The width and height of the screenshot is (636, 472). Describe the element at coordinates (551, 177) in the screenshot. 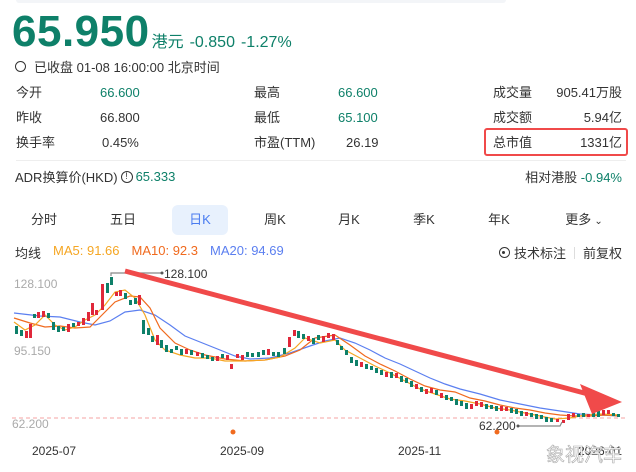

I see `relative-label: 相对港股` at that location.